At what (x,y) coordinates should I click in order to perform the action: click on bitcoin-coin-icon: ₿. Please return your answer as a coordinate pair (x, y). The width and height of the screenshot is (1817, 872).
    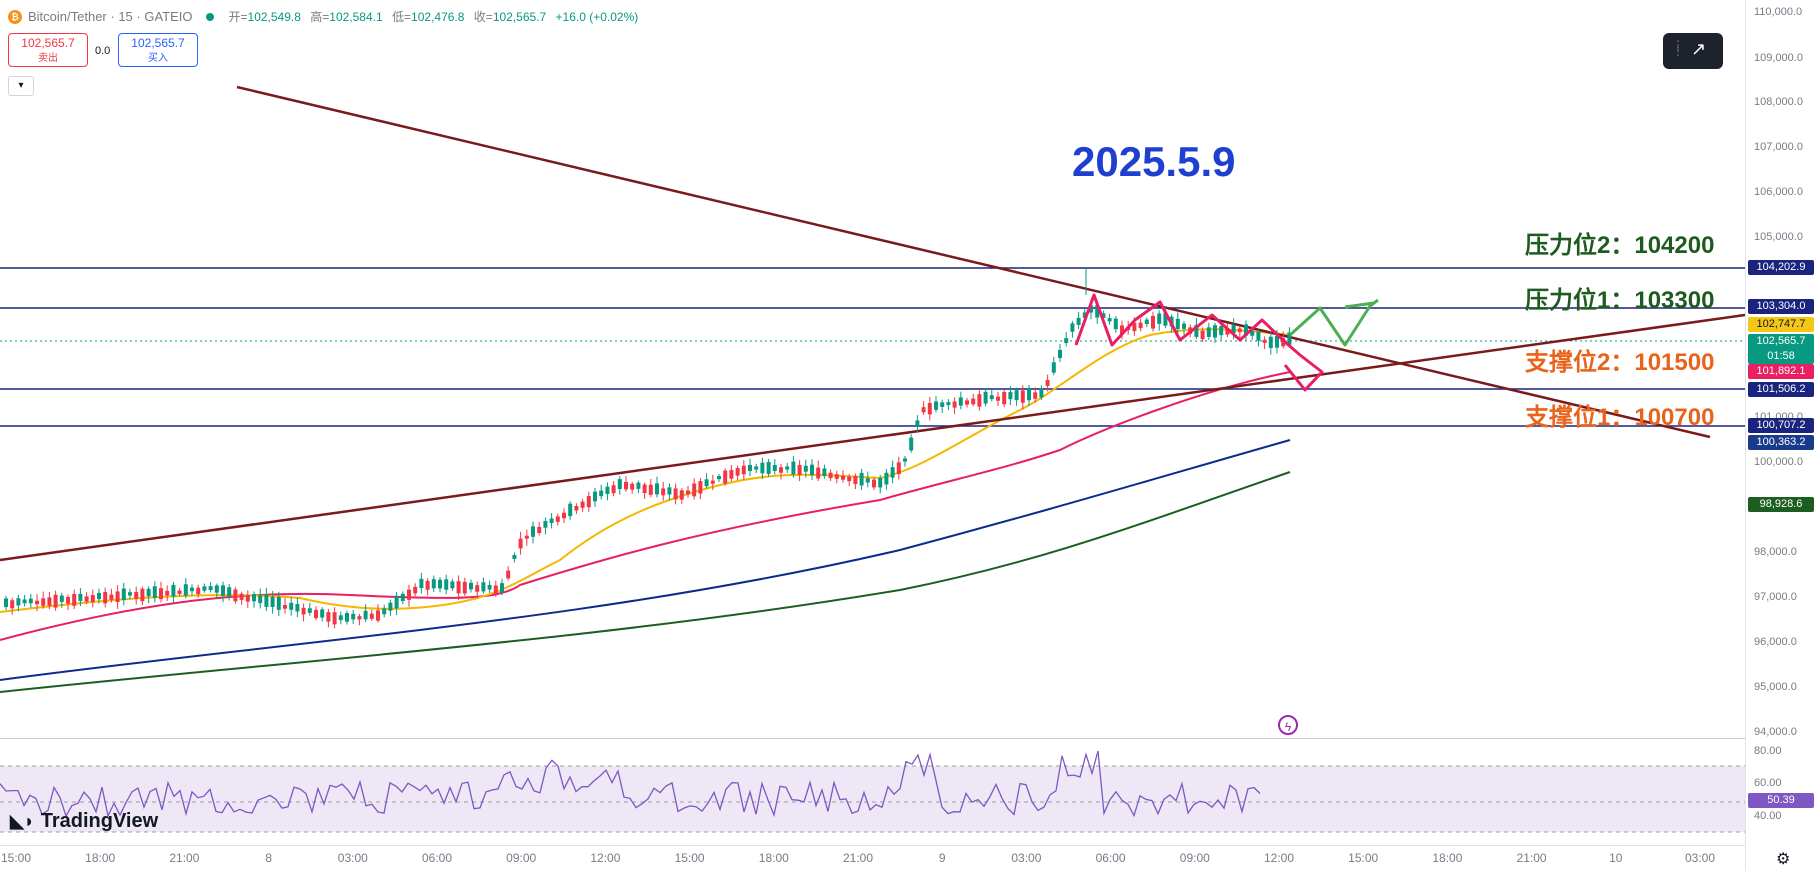
    Looking at the image, I should click on (15, 16).